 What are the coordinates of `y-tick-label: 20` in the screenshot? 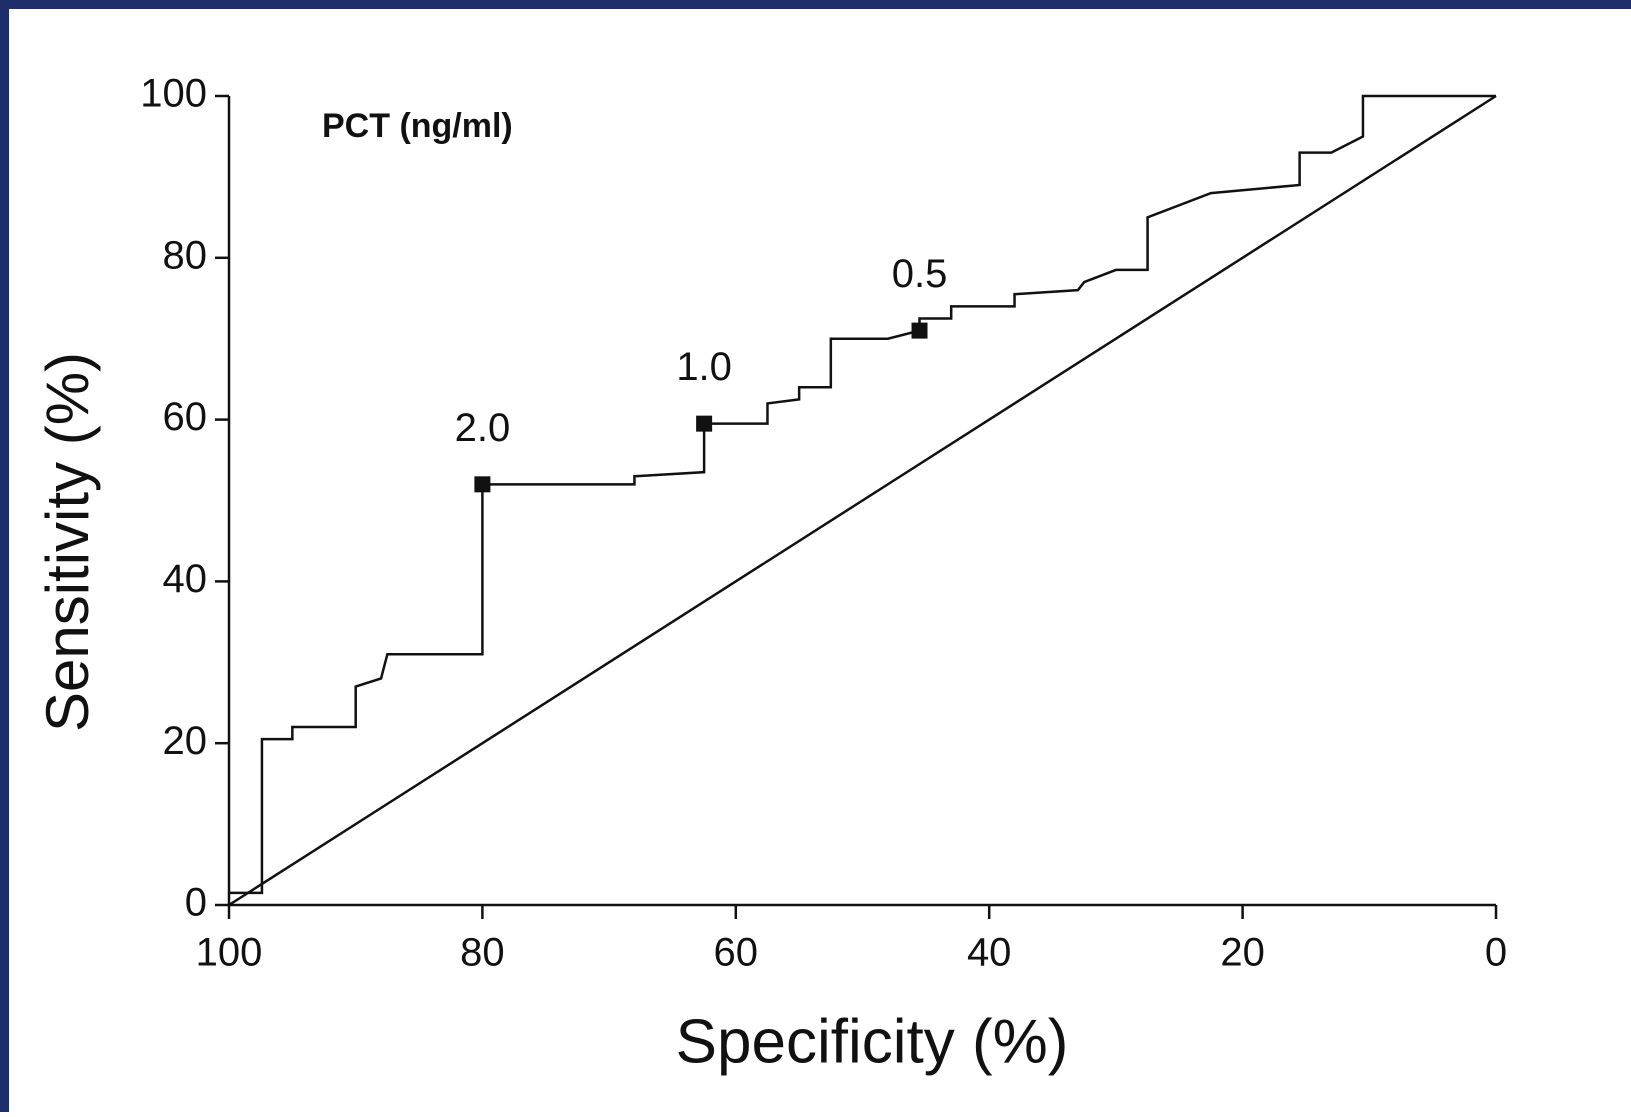 It's located at (185, 741).